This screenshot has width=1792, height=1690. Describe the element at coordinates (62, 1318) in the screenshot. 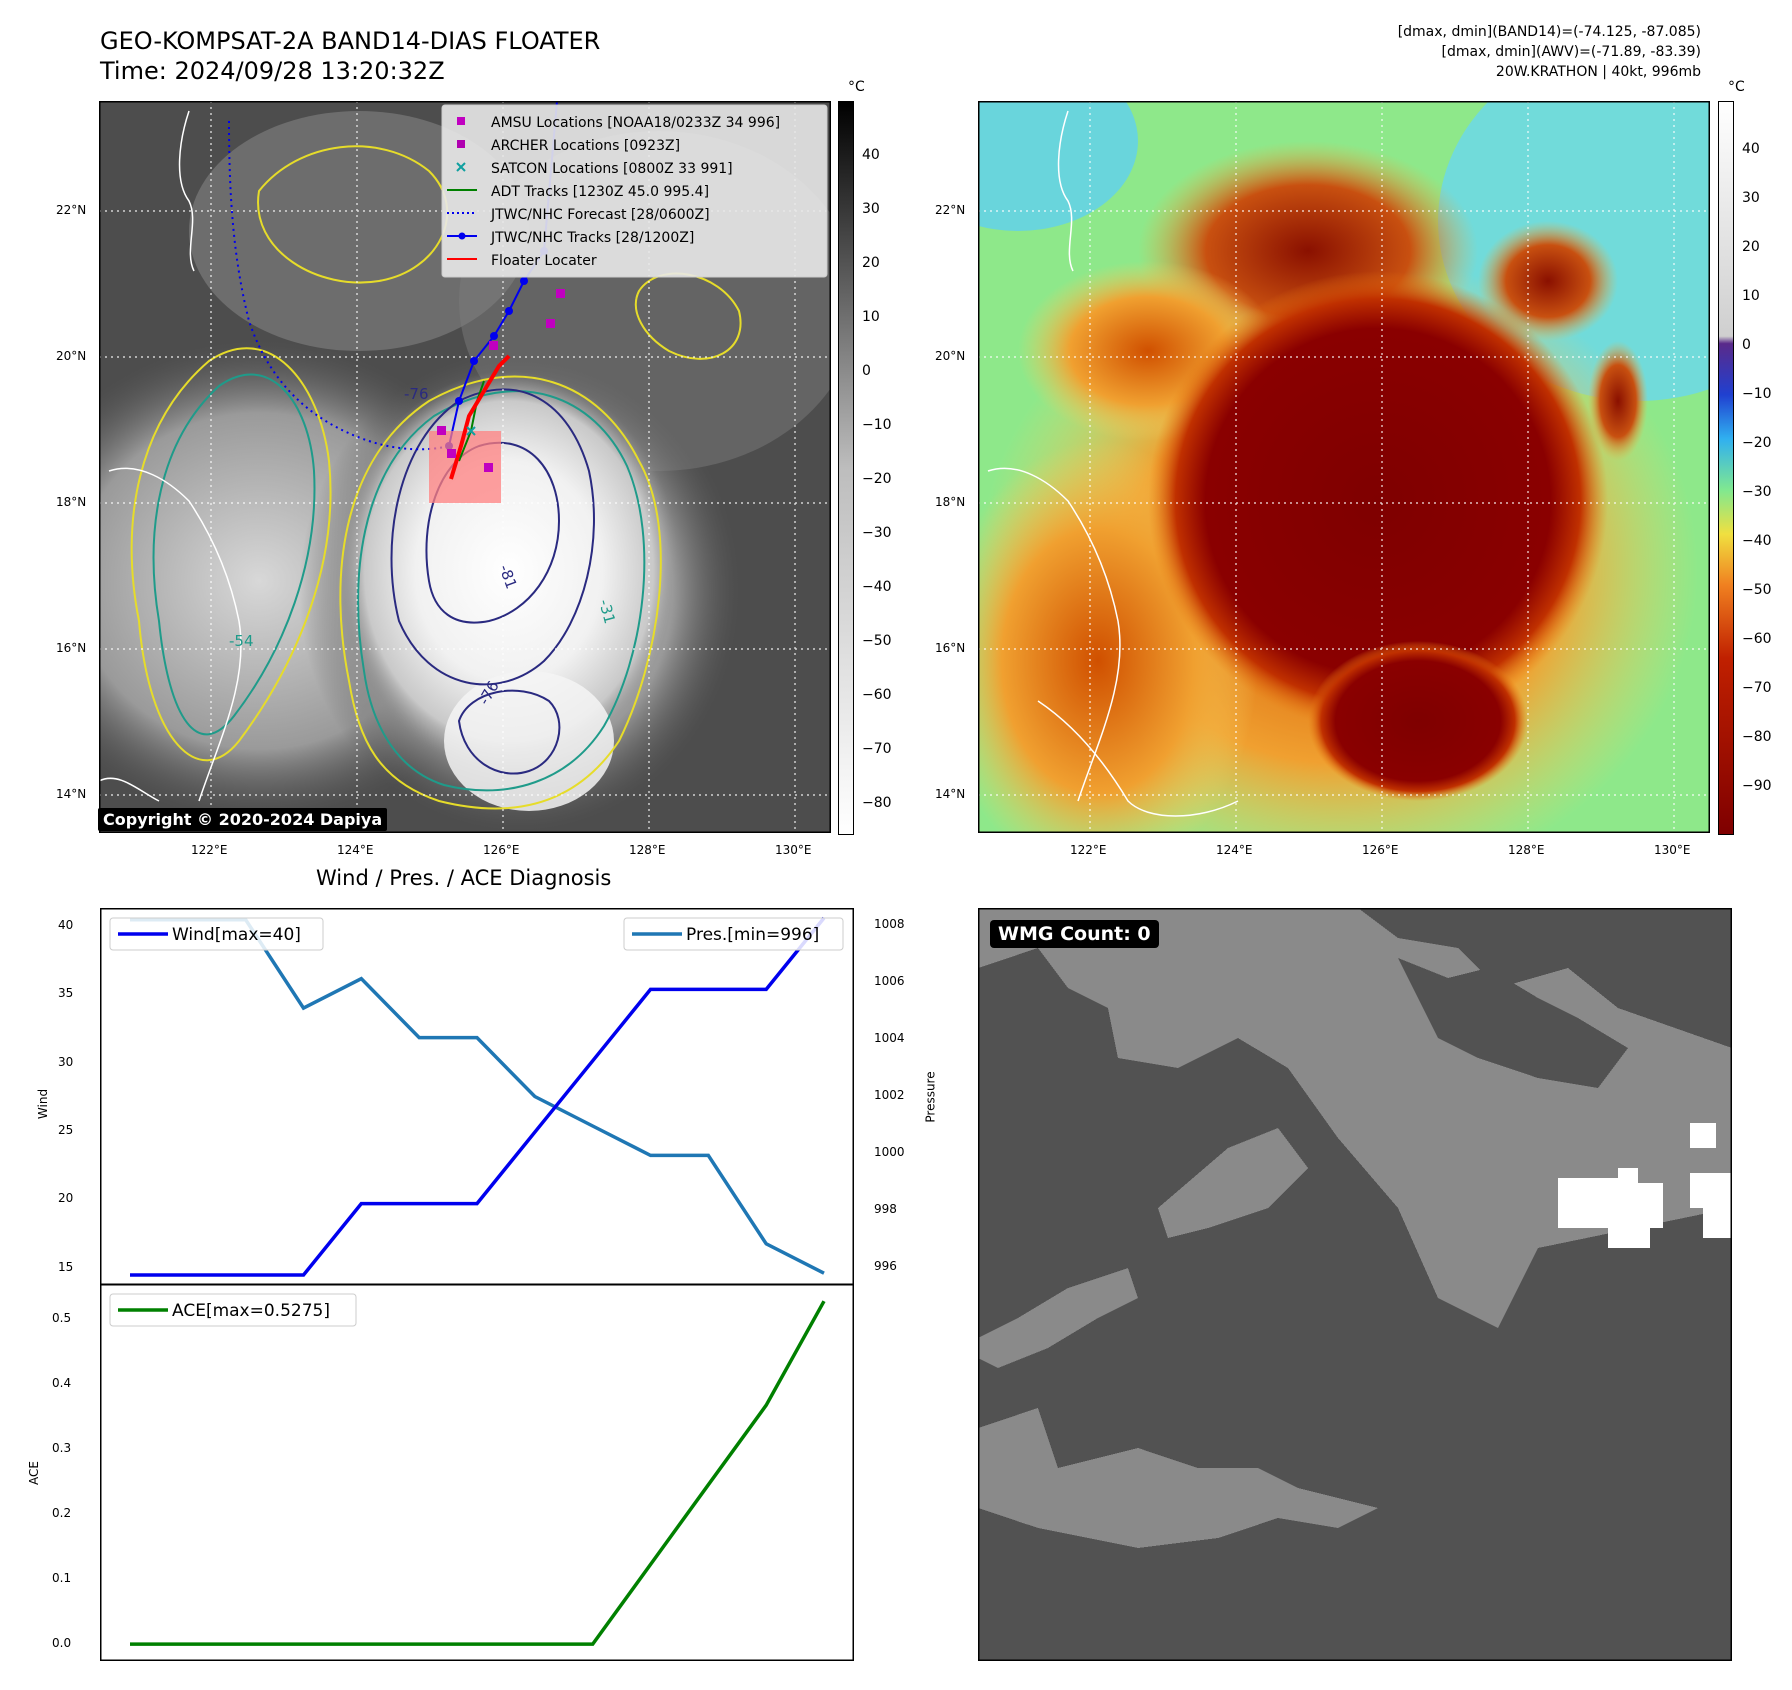

I see `ace-tick: 0.5` at that location.